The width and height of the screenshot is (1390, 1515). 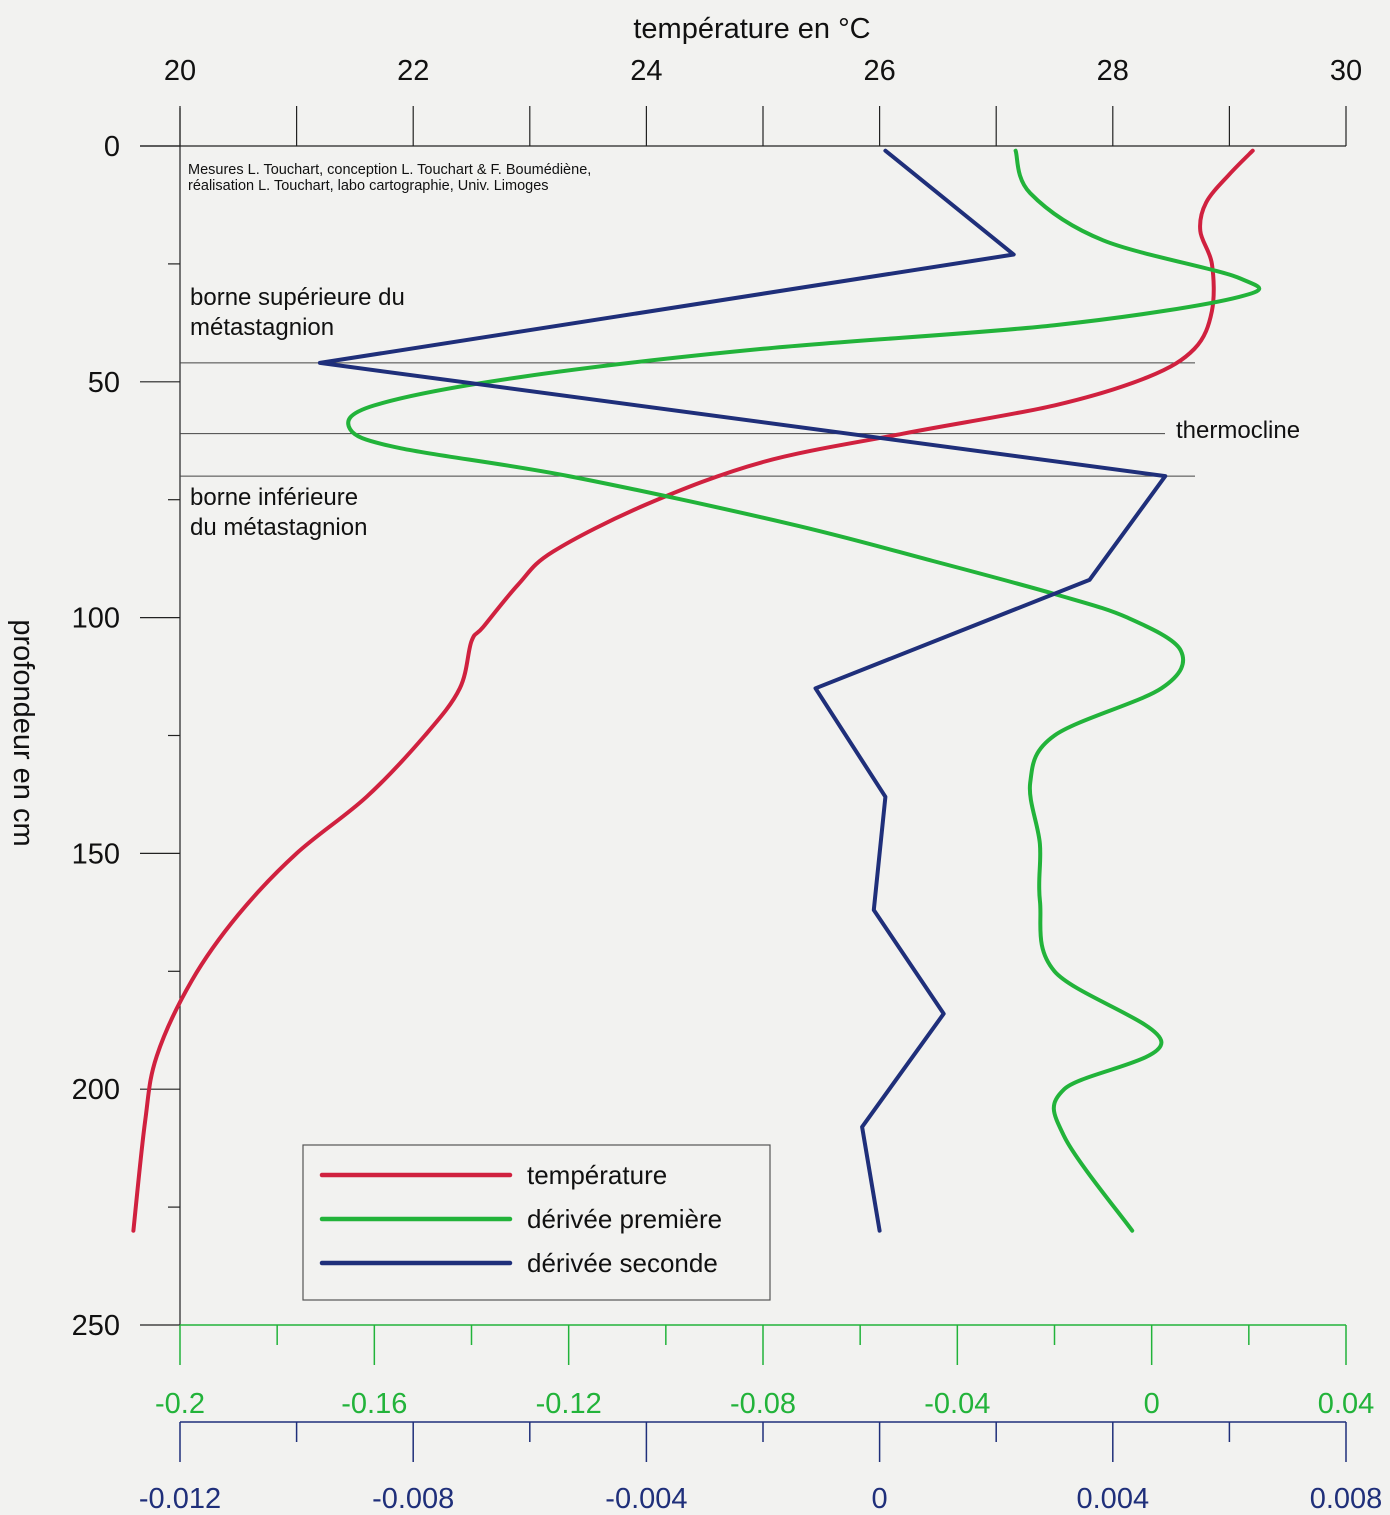 I want to click on top-tick-label: 24, so click(x=646, y=71).